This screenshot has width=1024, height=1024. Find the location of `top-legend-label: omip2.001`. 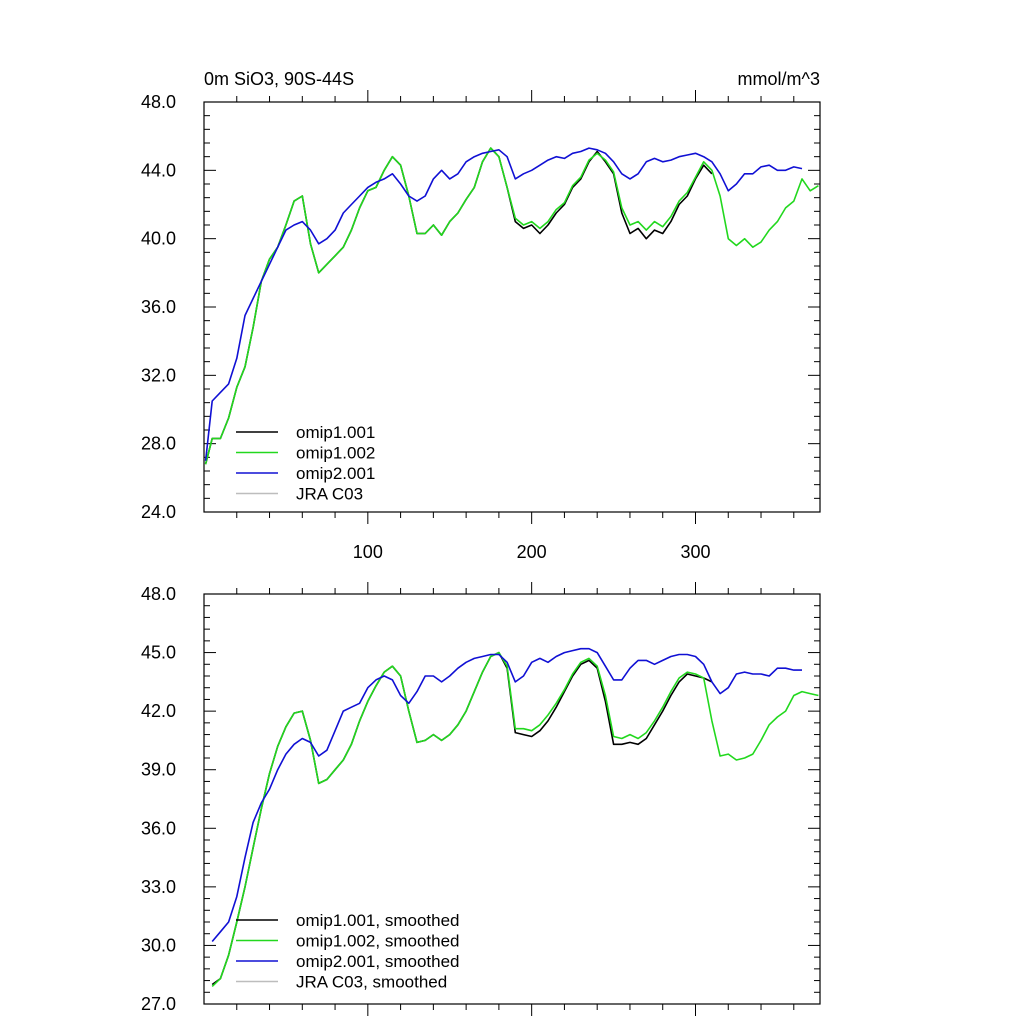

top-legend-label: omip2.001 is located at coordinates (335, 473).